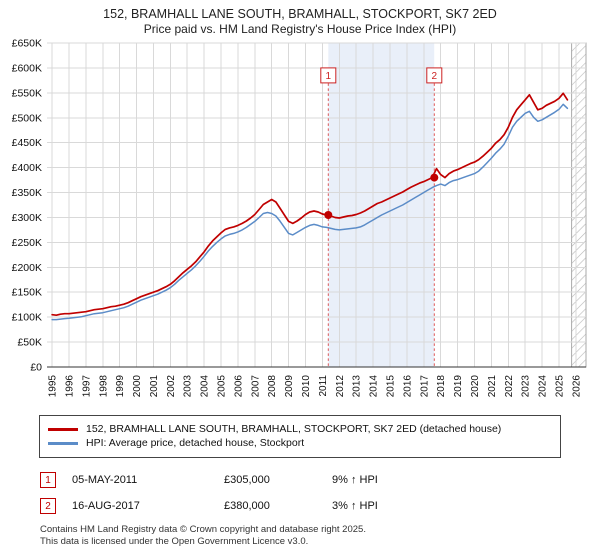 The height and width of the screenshot is (560, 600). What do you see at coordinates (526, 386) in the screenshot?
I see `x-tick-label: 2023` at bounding box center [526, 386].